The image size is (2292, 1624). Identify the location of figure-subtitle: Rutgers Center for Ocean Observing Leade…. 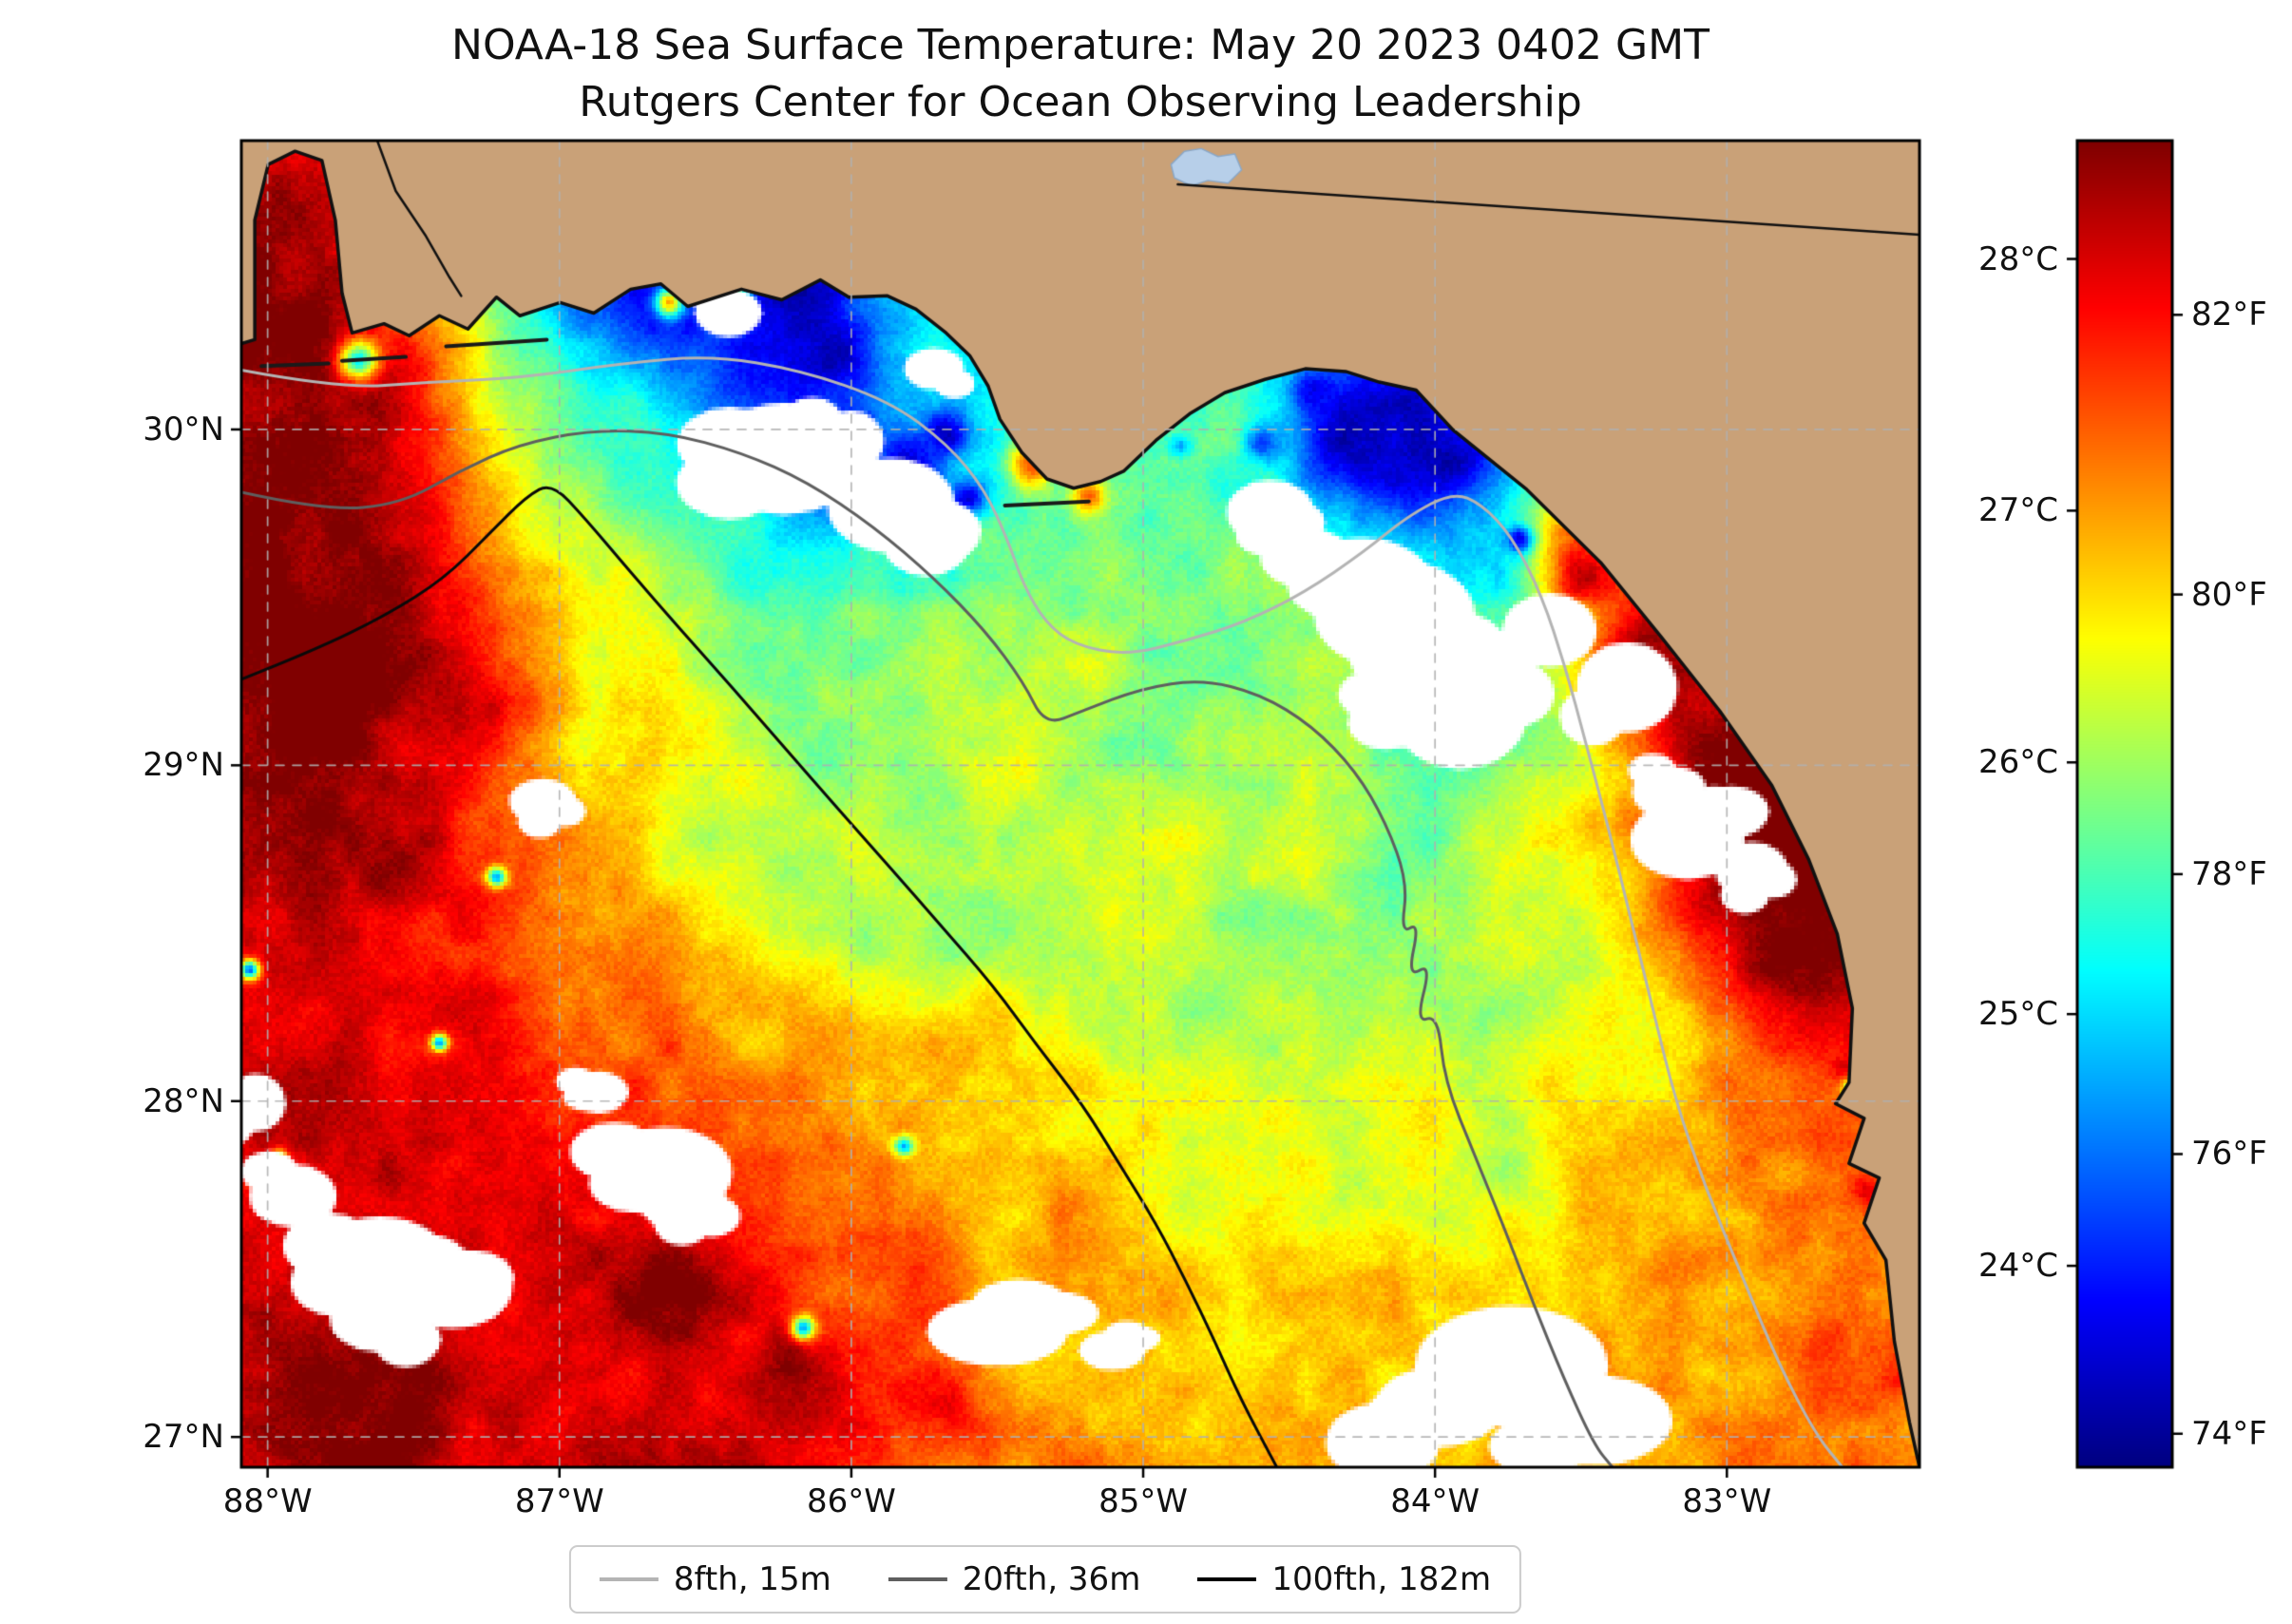
(1080, 102).